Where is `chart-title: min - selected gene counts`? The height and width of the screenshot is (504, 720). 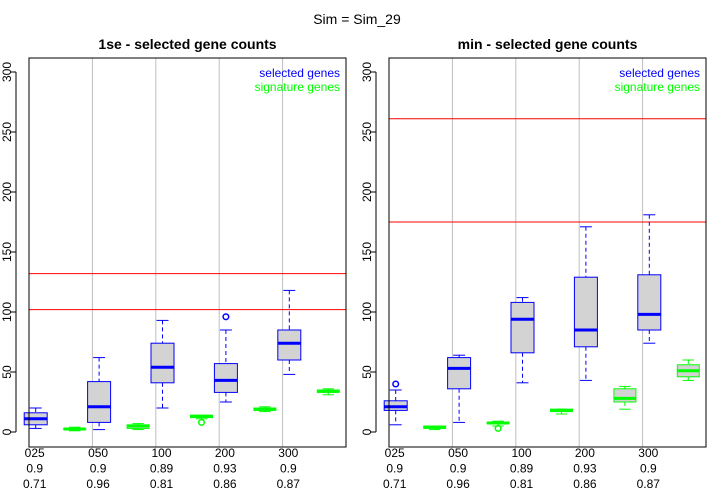 chart-title: min - selected gene counts is located at coordinates (548, 44).